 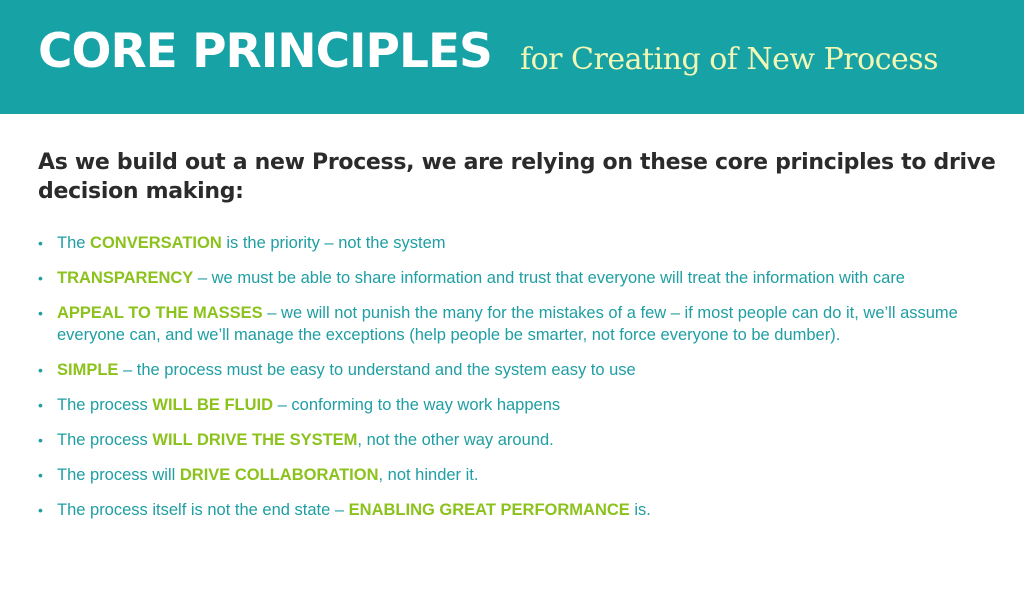 What do you see at coordinates (417, 405) in the screenshot?
I see `item-text-after: – conforming to the way work happens` at bounding box center [417, 405].